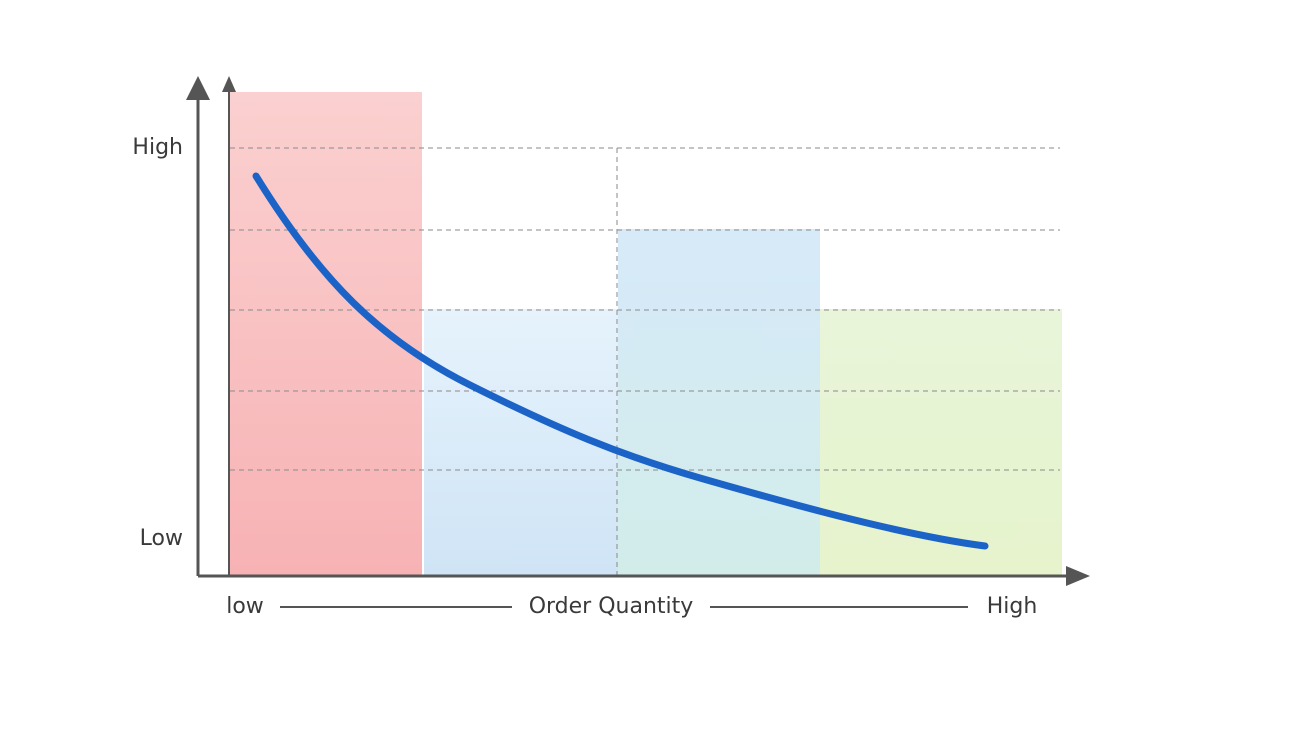 The width and height of the screenshot is (1300, 735). Describe the element at coordinates (161, 538) in the screenshot. I see `y-low-label: Low` at that location.